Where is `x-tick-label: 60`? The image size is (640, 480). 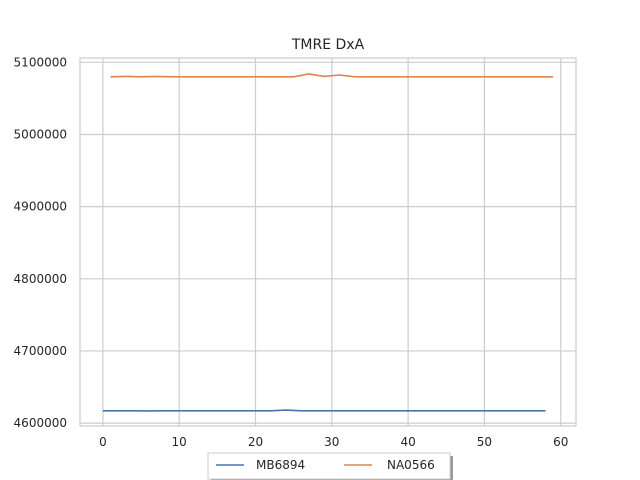
x-tick-label: 60 is located at coordinates (560, 442).